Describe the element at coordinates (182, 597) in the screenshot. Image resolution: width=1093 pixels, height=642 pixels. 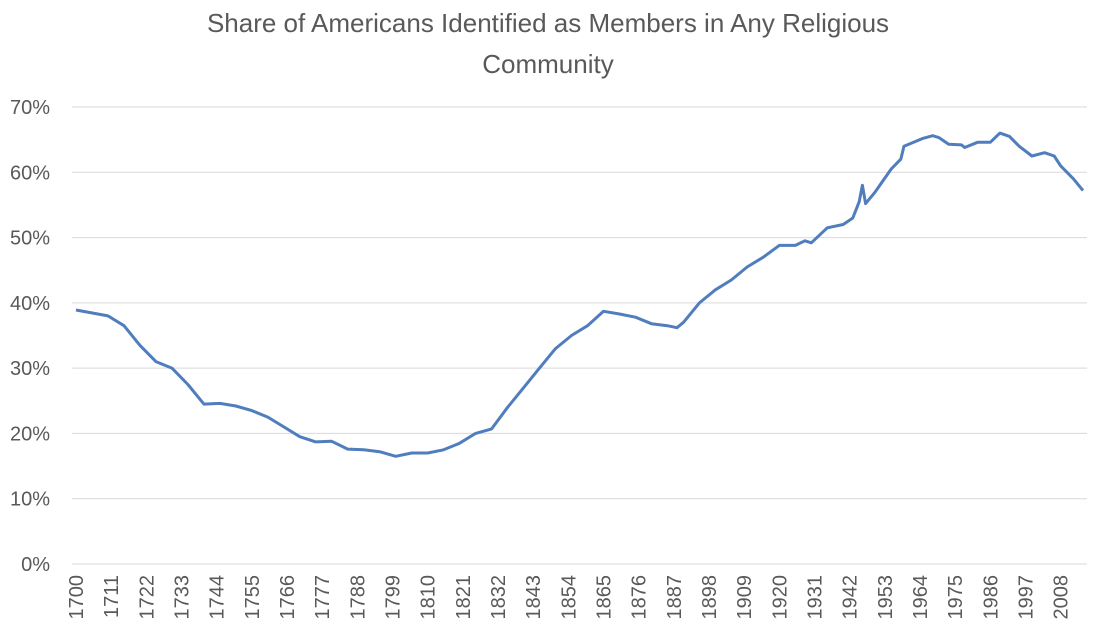
I see `x-tick-label: 1733` at that location.